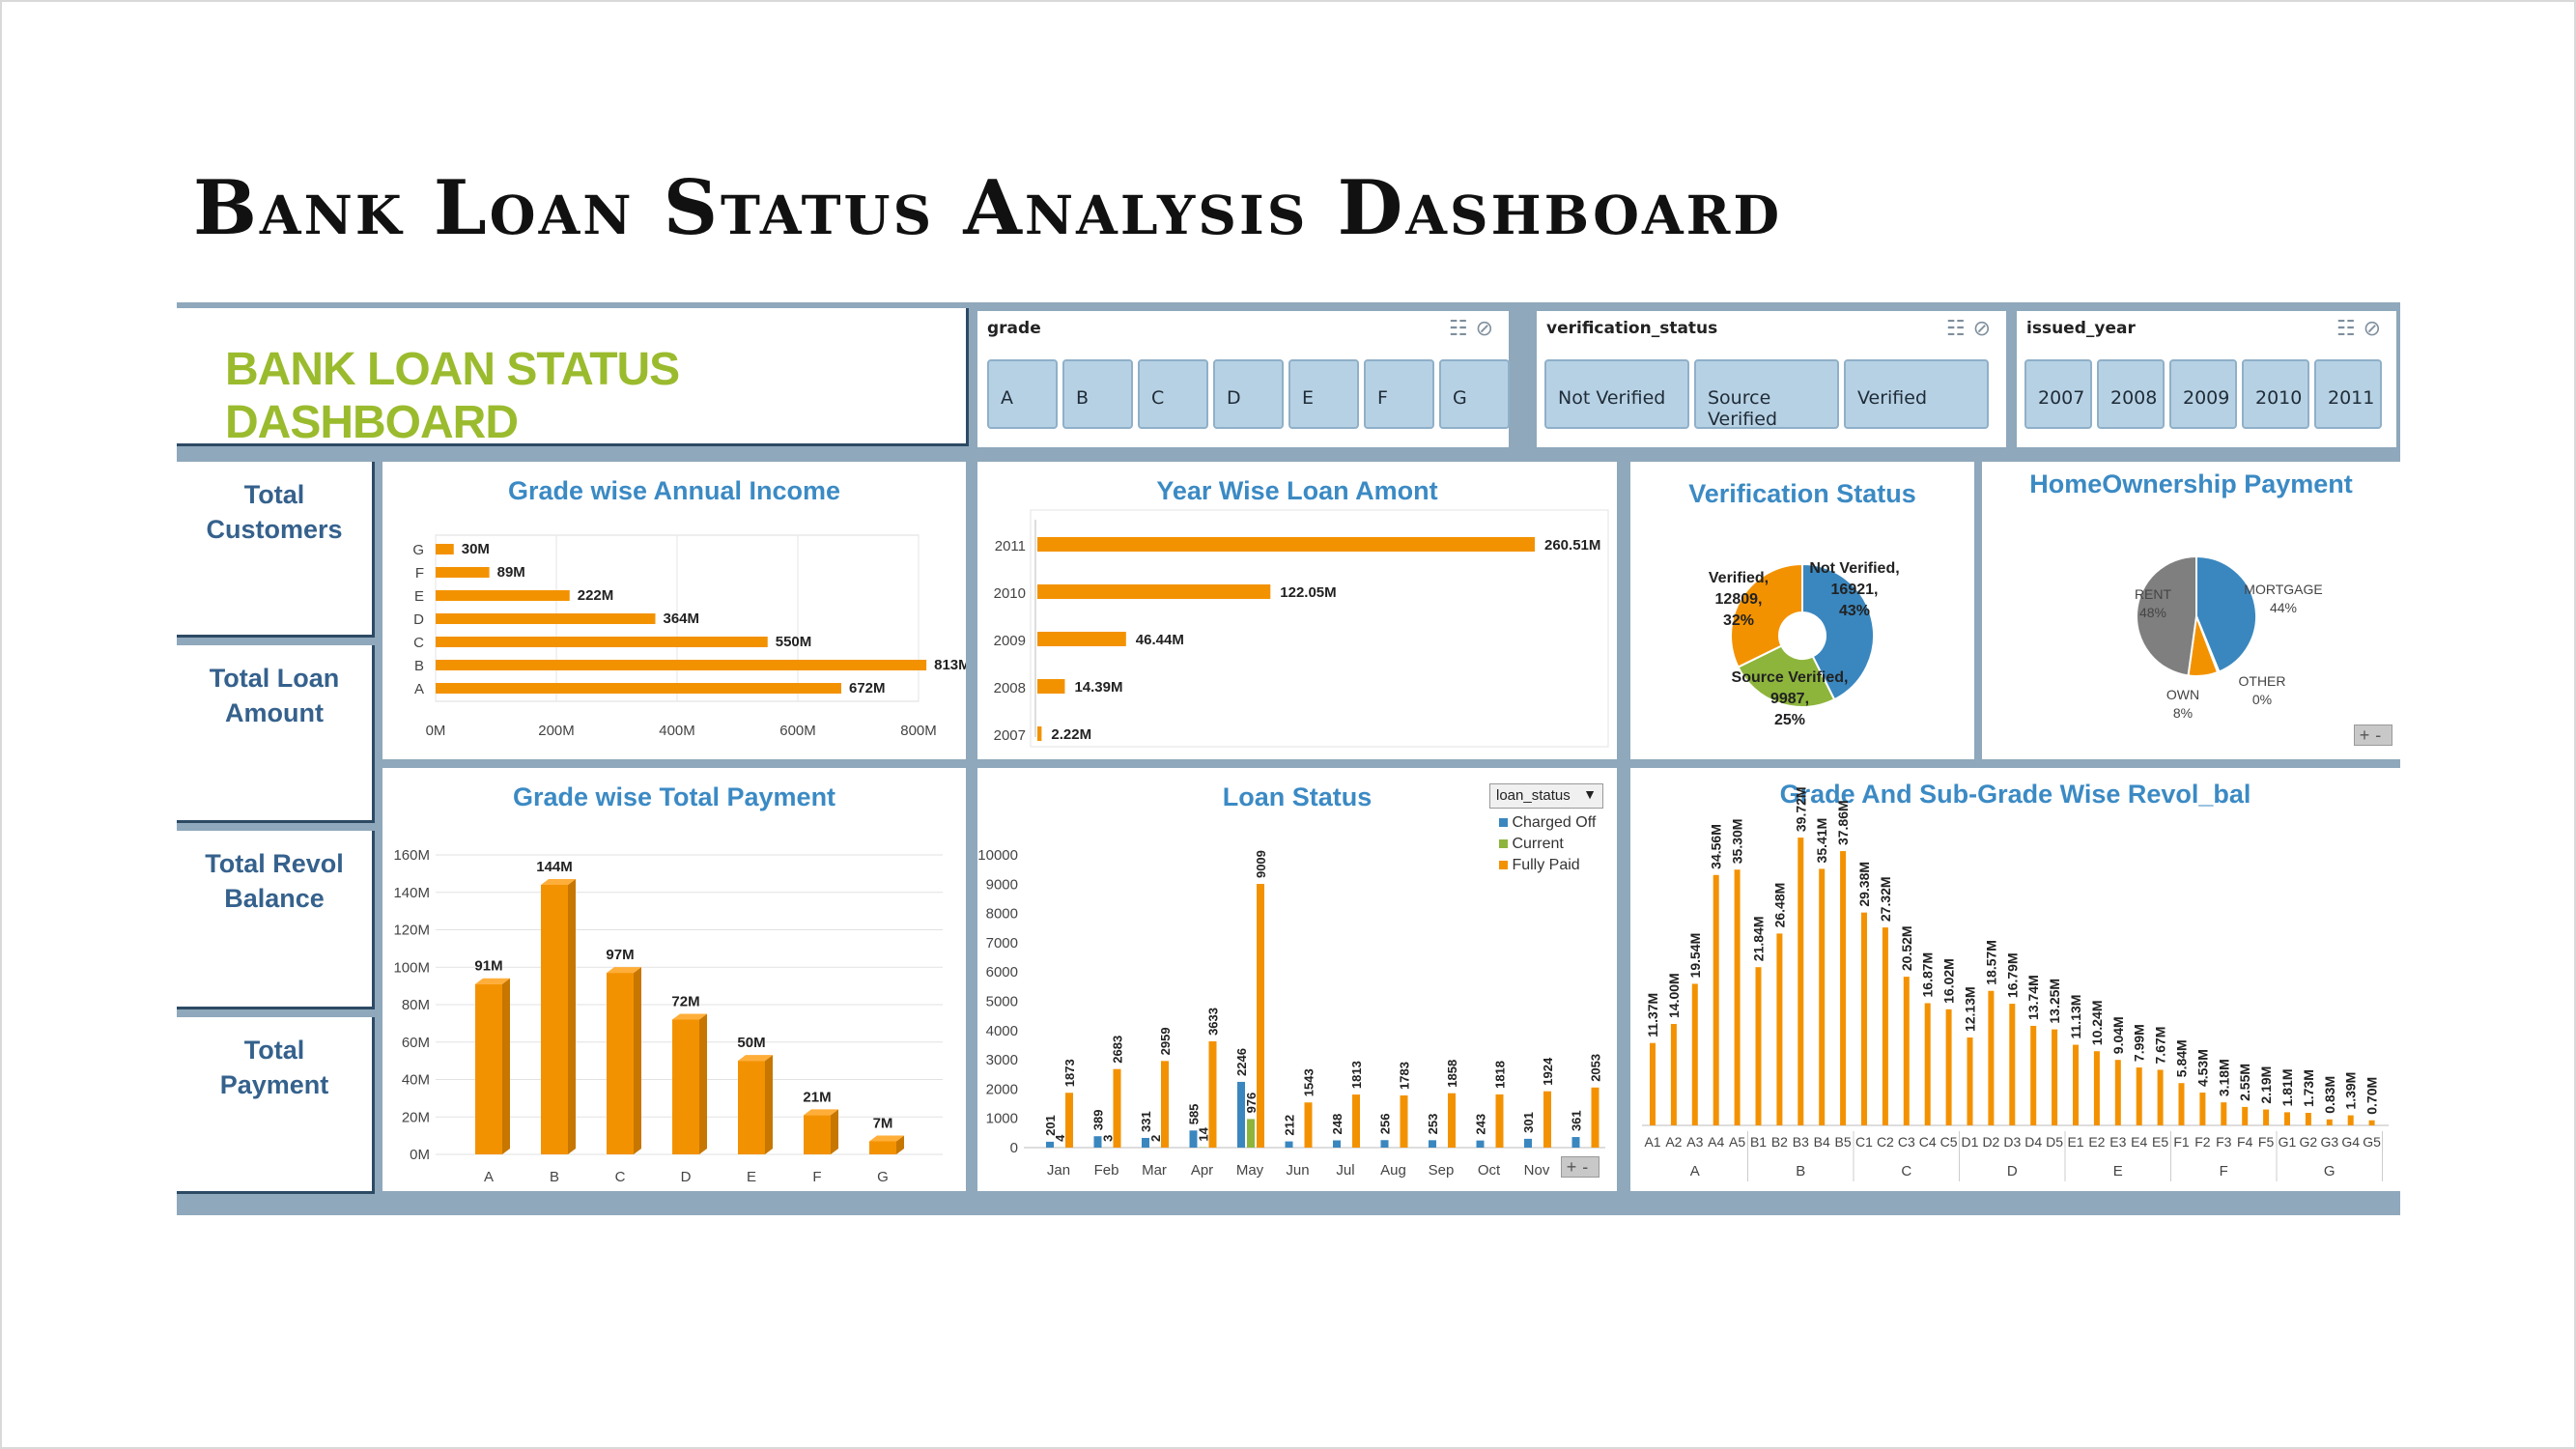  Describe the element at coordinates (1616, 394) in the screenshot. I see `slicer-button-not-verified: Not Verified` at that location.